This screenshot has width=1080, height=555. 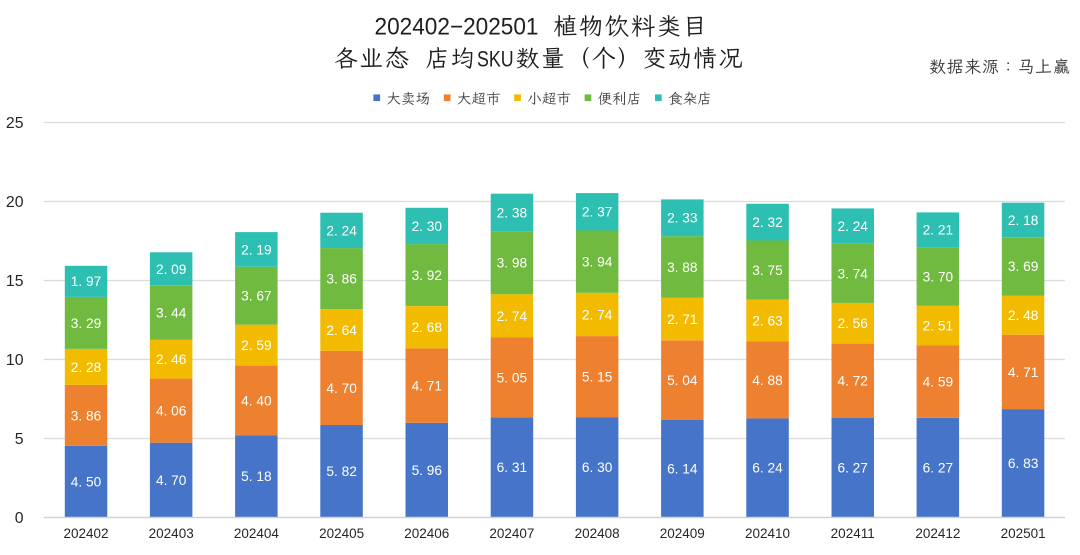 I want to click on svg-text: 202409, so click(x=682, y=533).